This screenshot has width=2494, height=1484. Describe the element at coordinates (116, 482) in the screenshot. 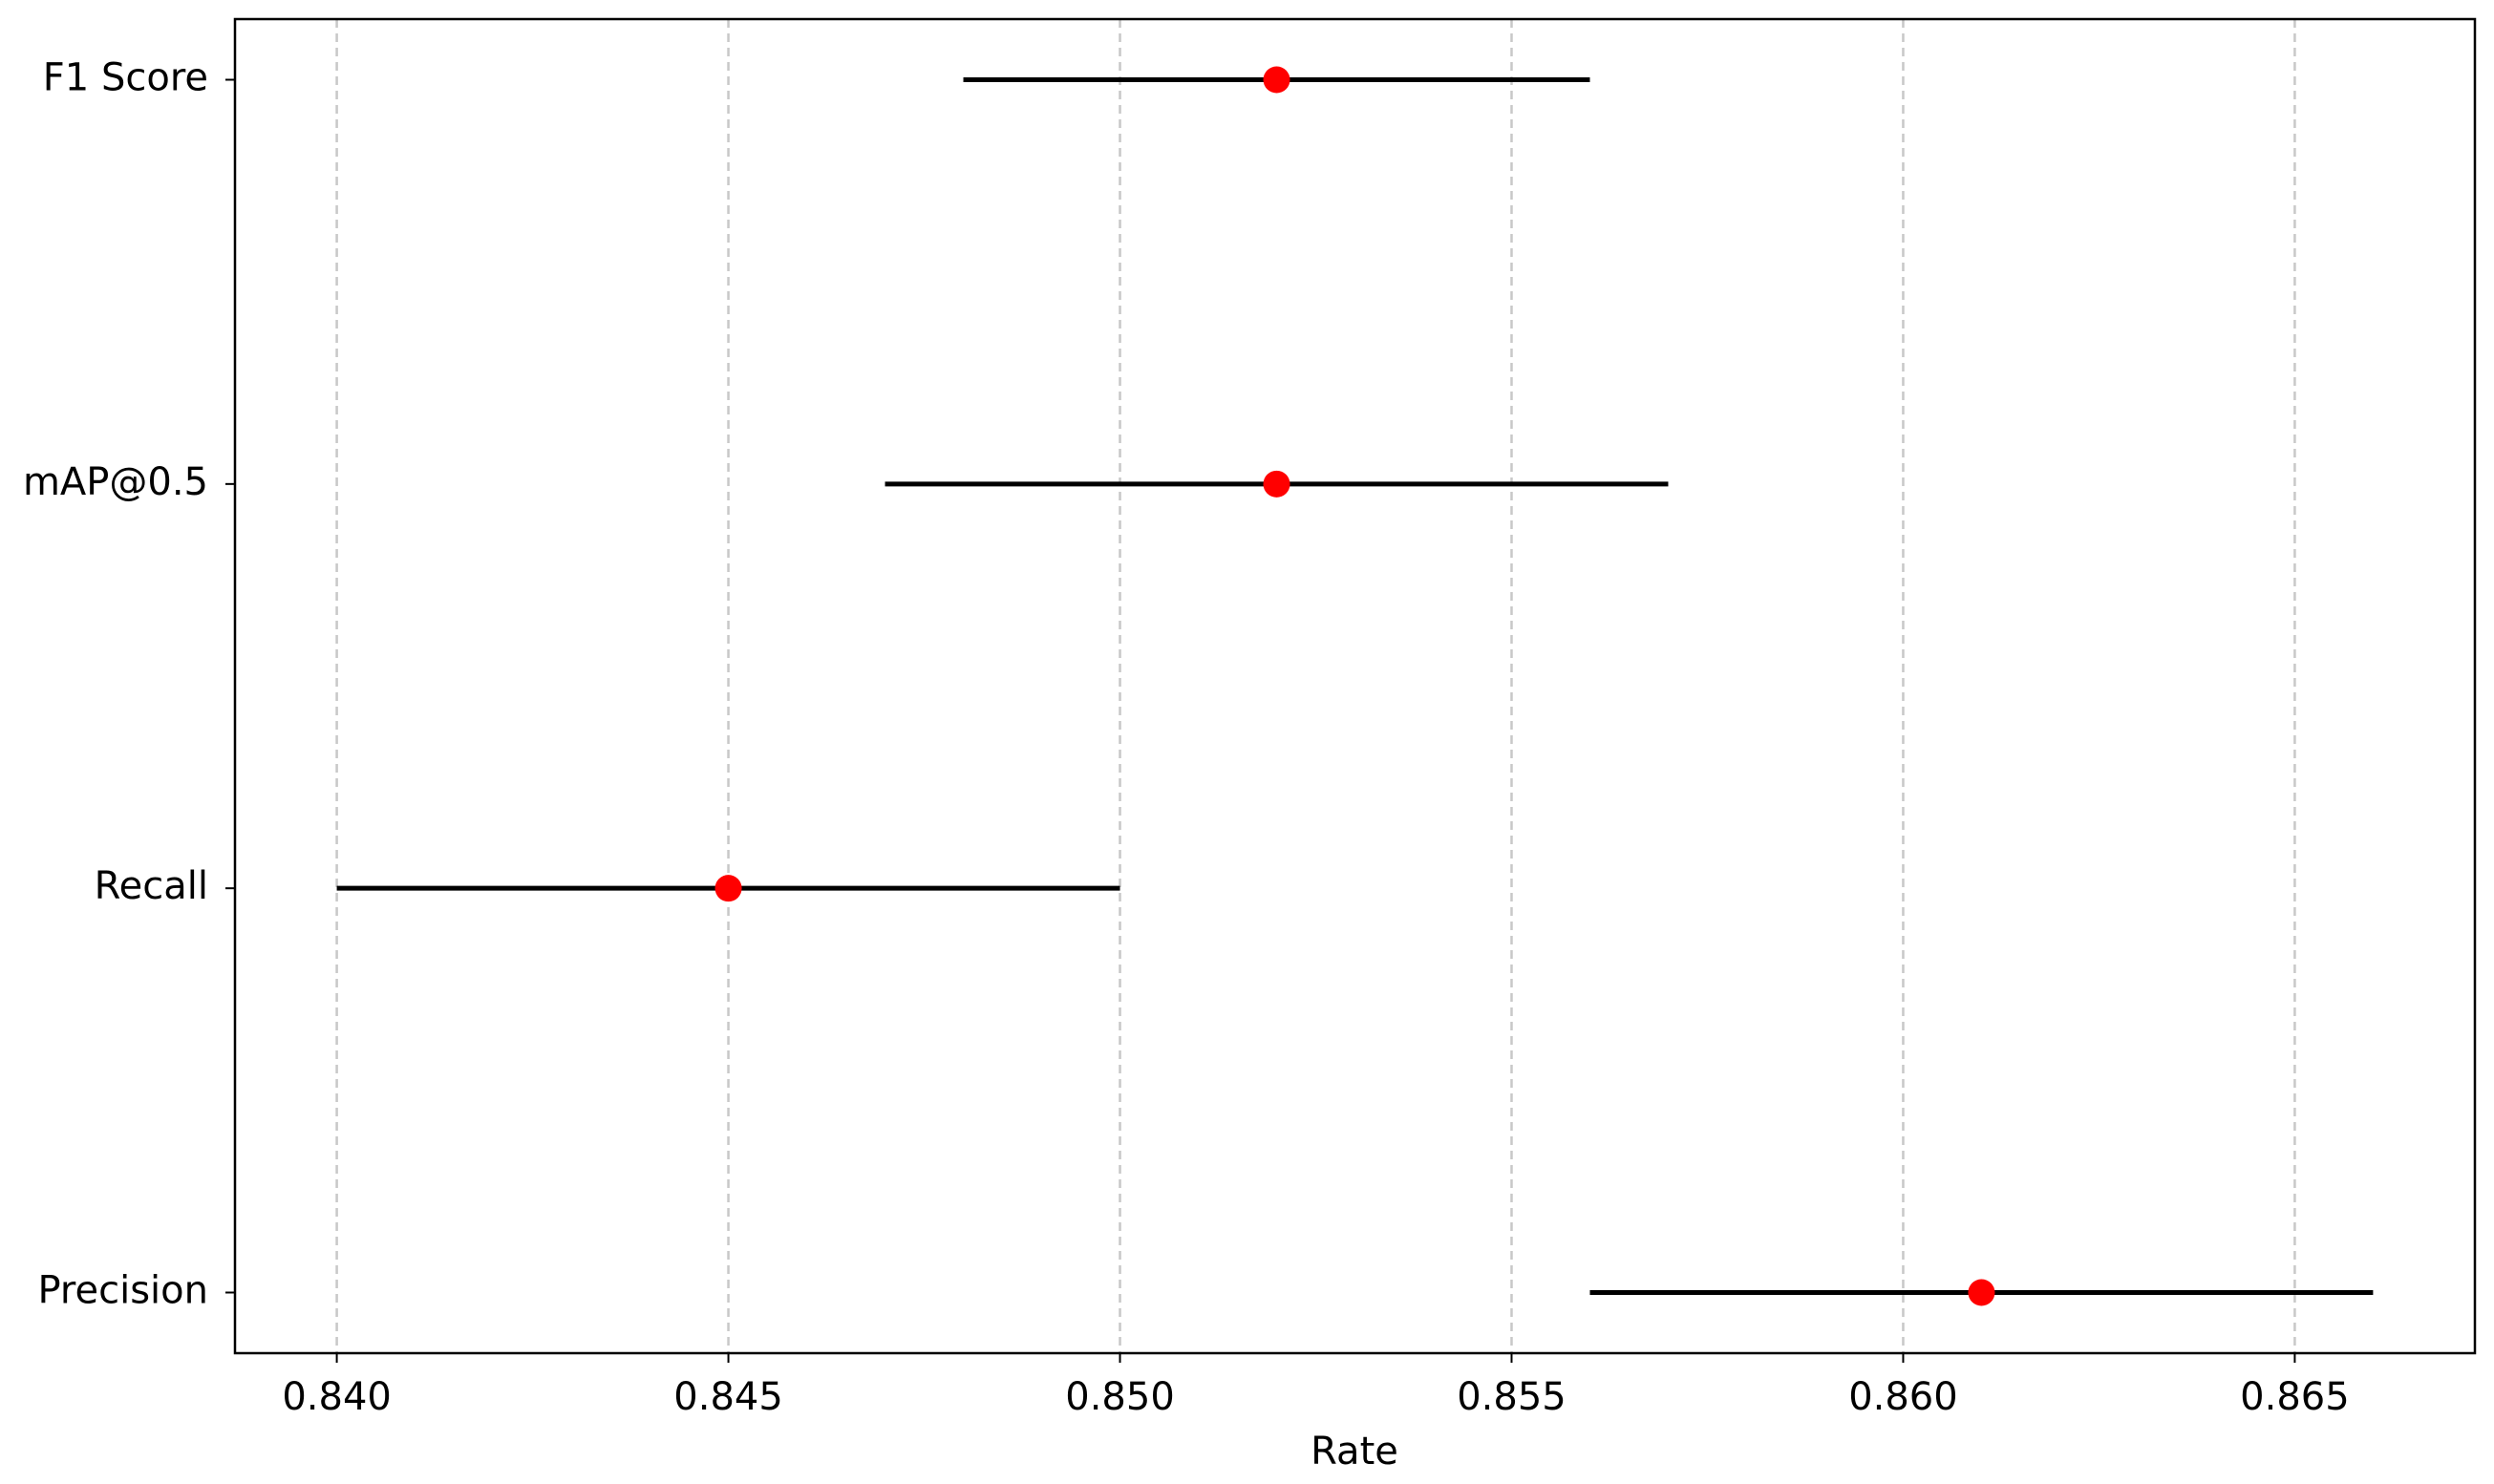

I see `y-tick-label: mAP@0.5` at that location.